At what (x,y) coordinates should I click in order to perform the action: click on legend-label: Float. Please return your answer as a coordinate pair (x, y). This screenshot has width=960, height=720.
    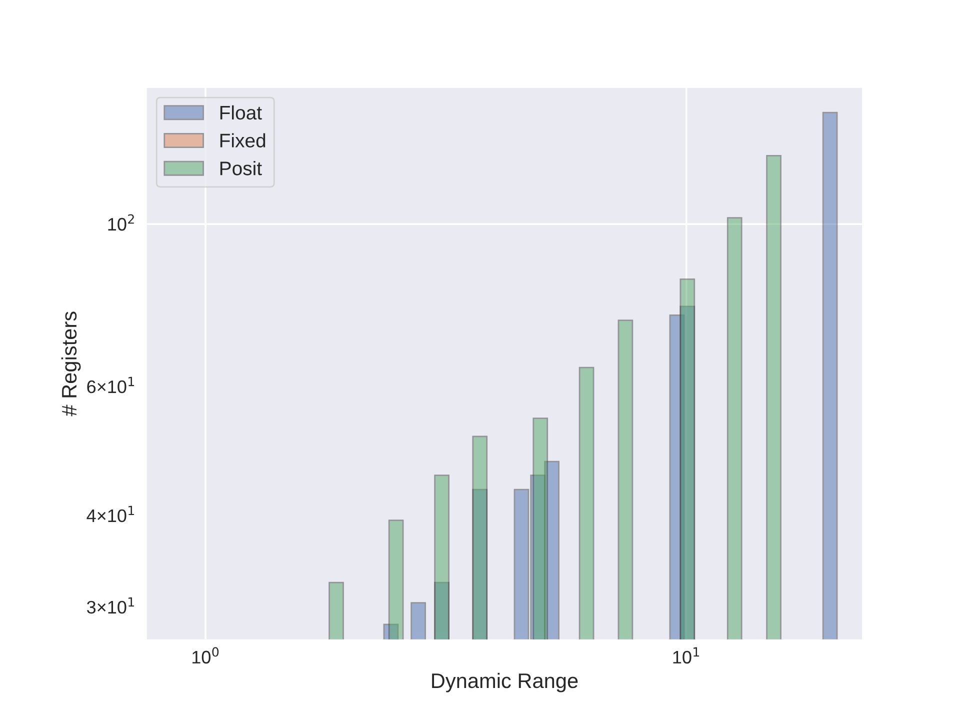
    Looking at the image, I should click on (241, 112).